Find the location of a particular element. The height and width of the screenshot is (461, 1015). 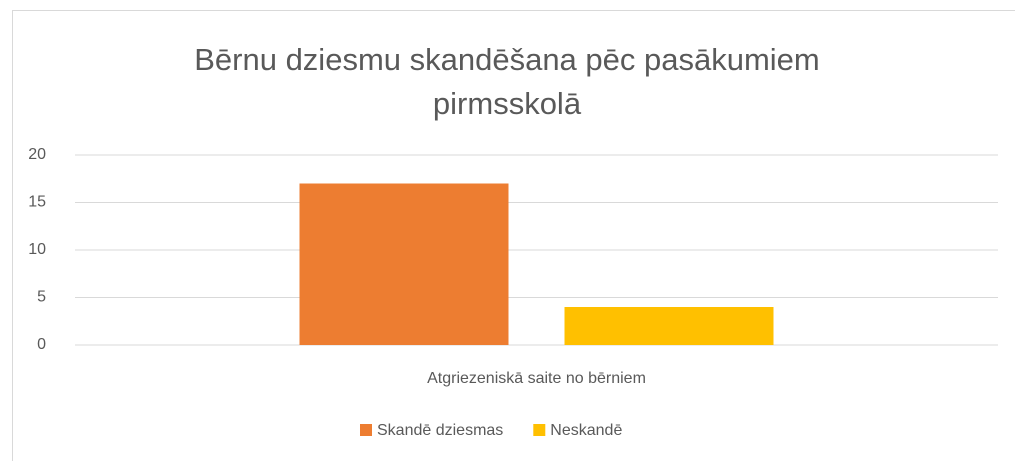

legend-label: Neskandē is located at coordinates (586, 430).